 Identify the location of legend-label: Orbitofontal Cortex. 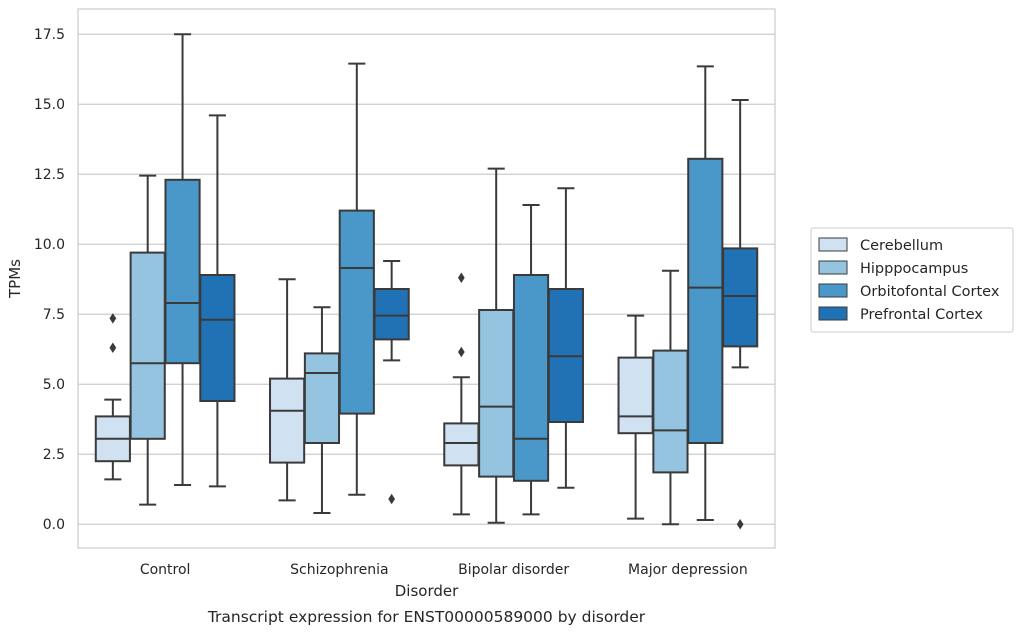
(930, 292).